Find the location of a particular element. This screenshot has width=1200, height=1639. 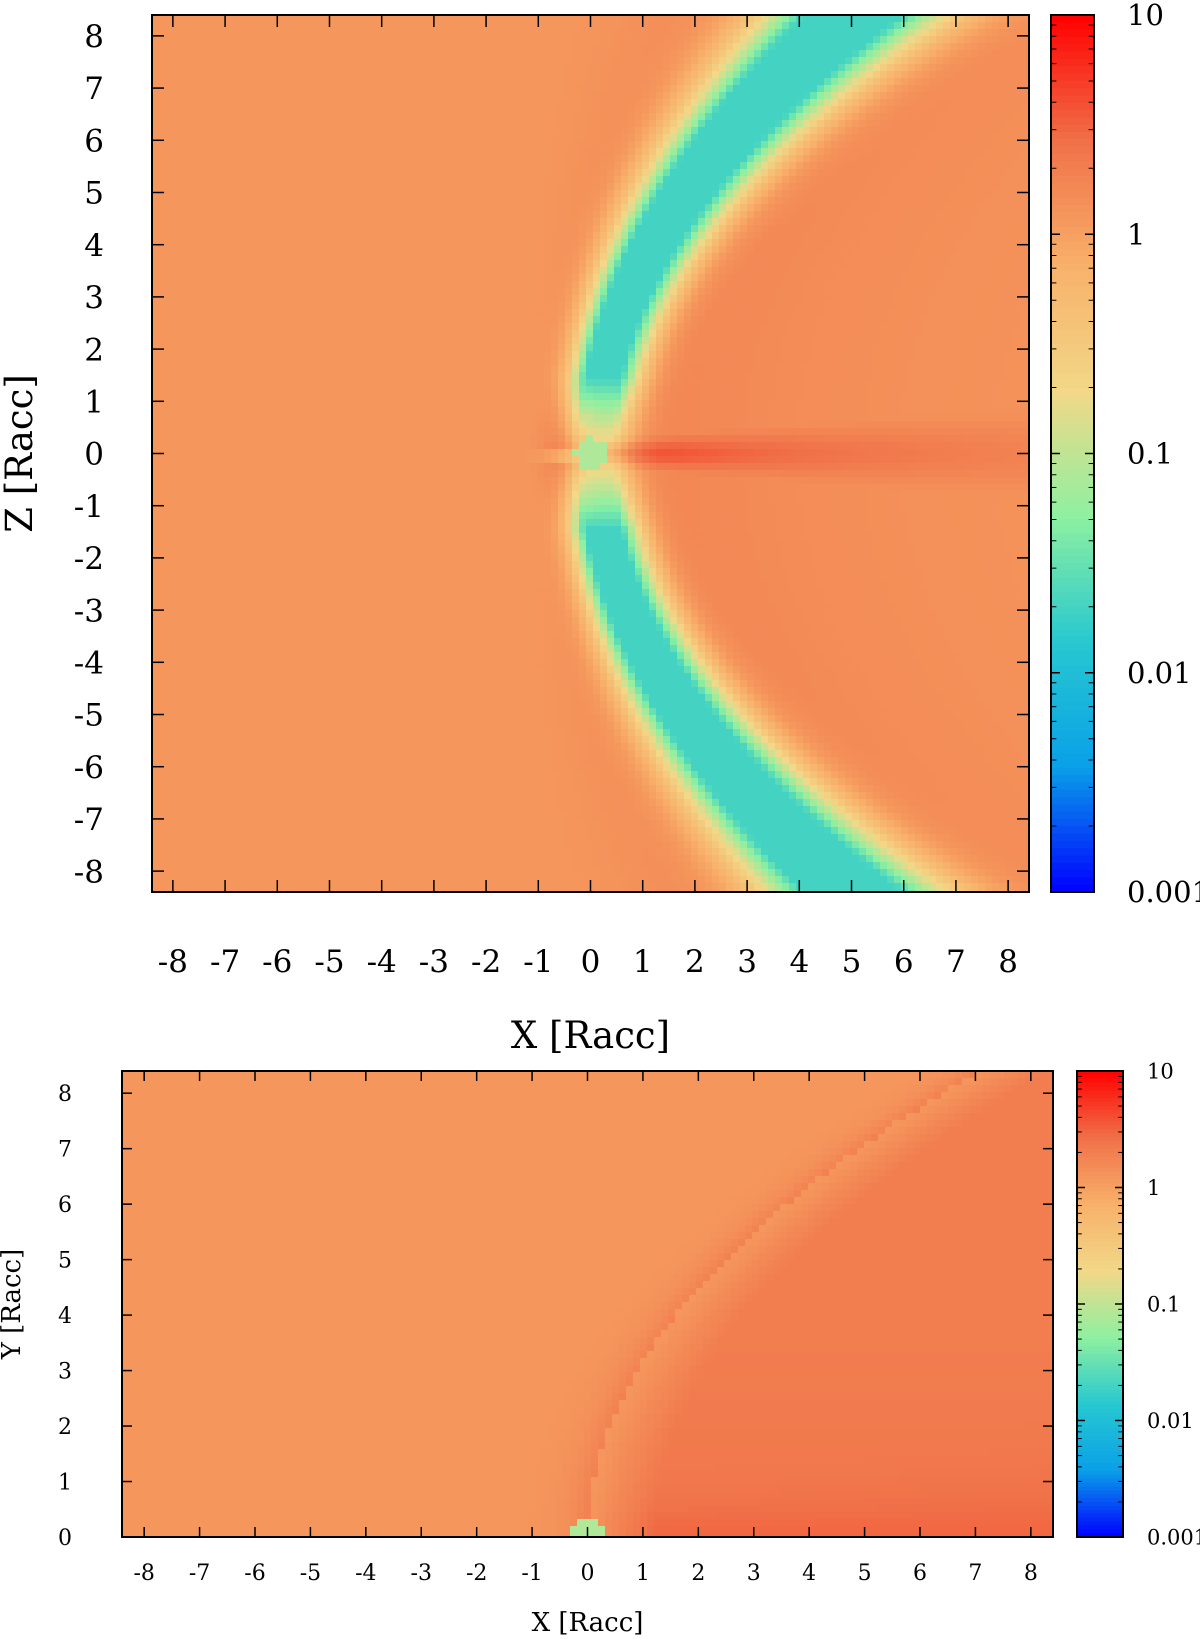

top-x-tick-label: -6 is located at coordinates (277, 962).